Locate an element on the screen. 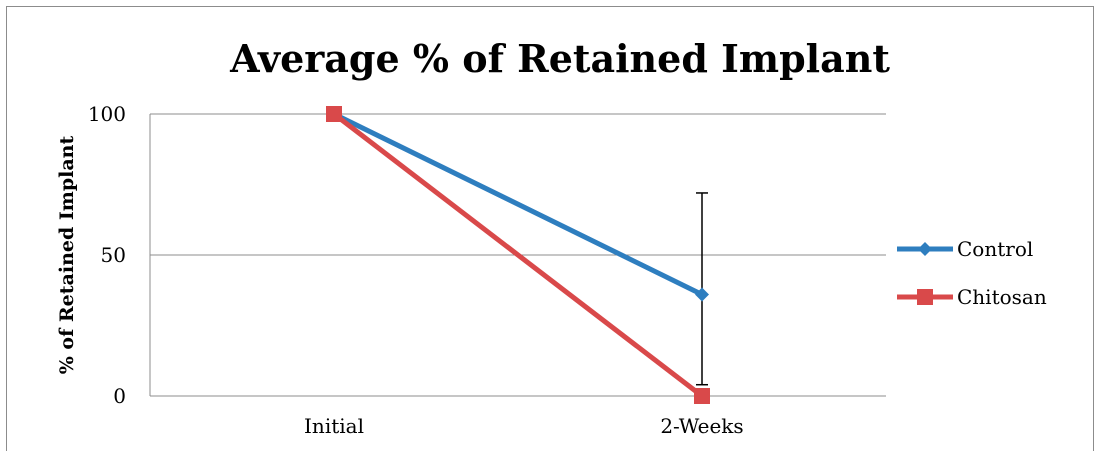 This screenshot has height=455, width=1100. data-point-control is located at coordinates (702, 294).